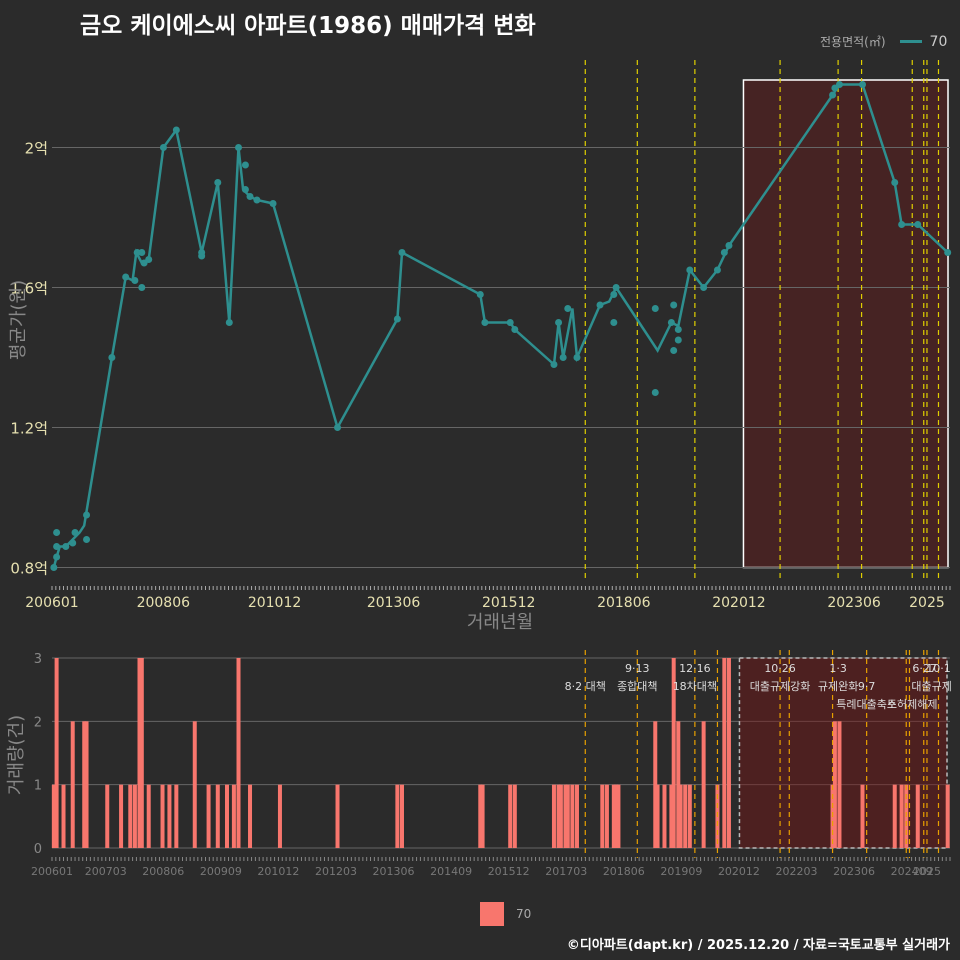 The height and width of the screenshot is (960, 960). What do you see at coordinates (16, 755) in the screenshot?
I see `y-axis-label: 거래량(건)` at bounding box center [16, 755].